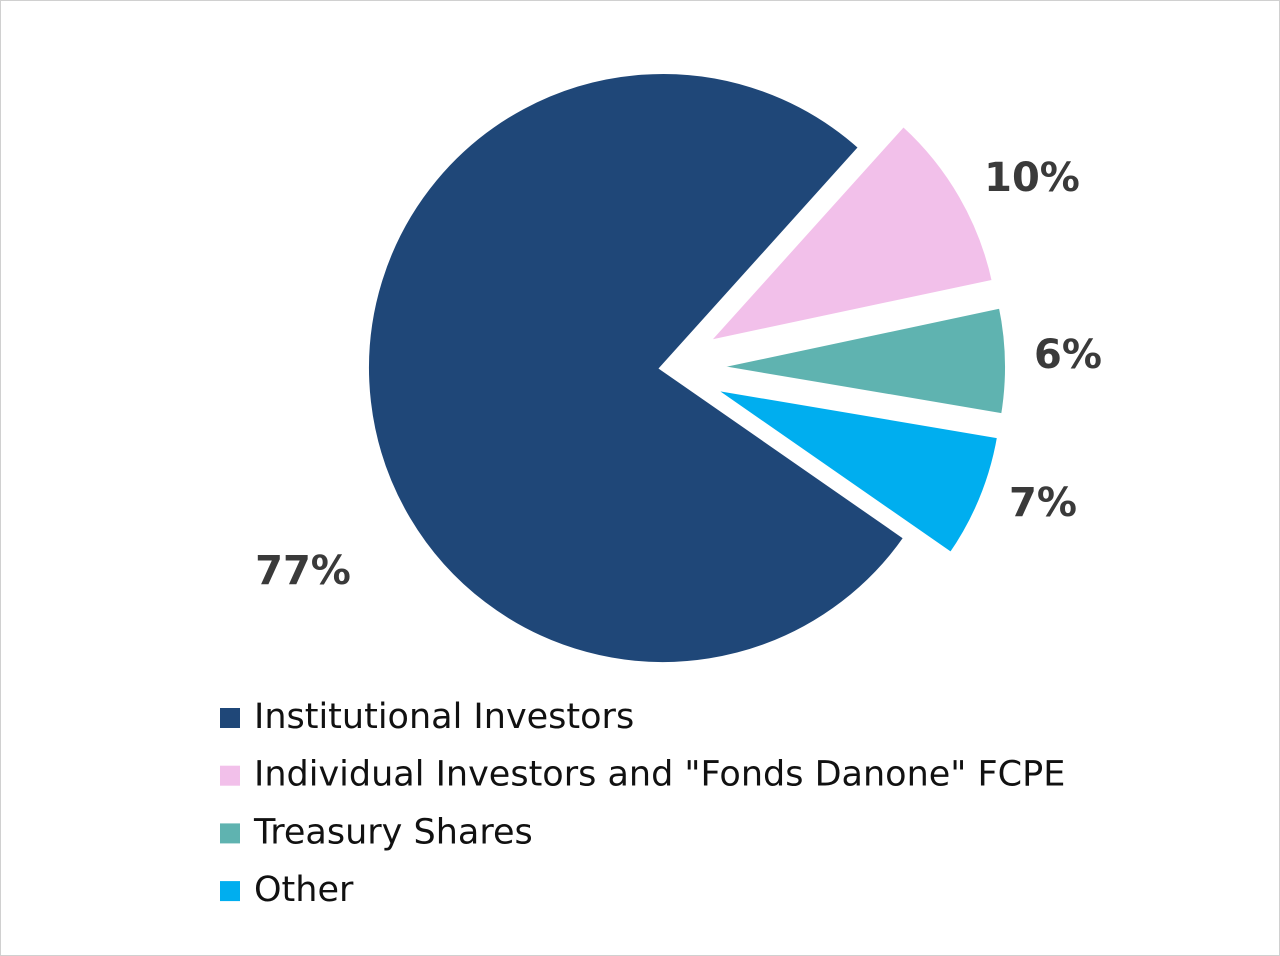 This screenshot has width=1280, height=956. What do you see at coordinates (1032, 178) in the screenshot?
I see `value-label: 10%` at bounding box center [1032, 178].